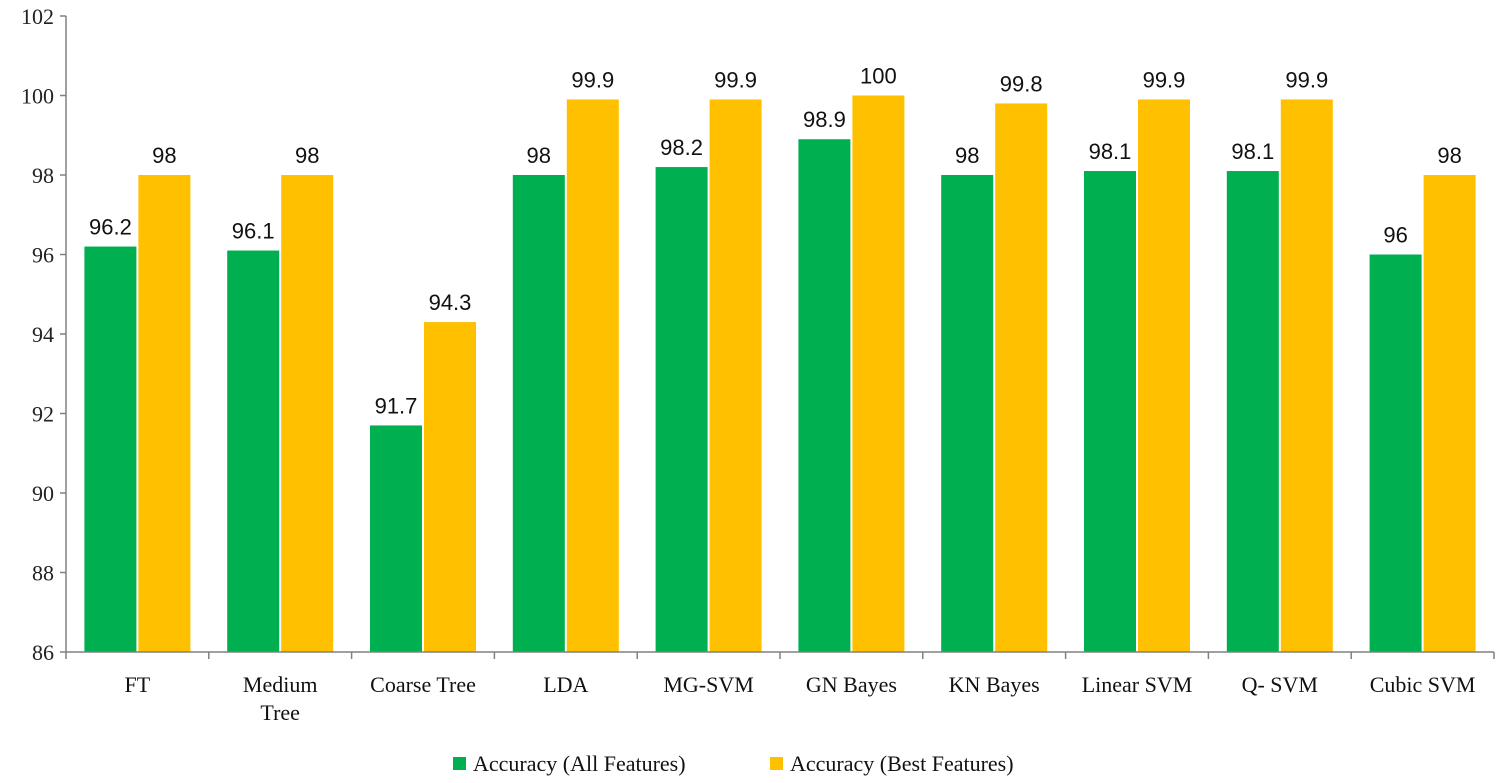 The image size is (1500, 783). Describe the element at coordinates (681, 147) in the screenshot. I see `data-label: 98.2` at that location.